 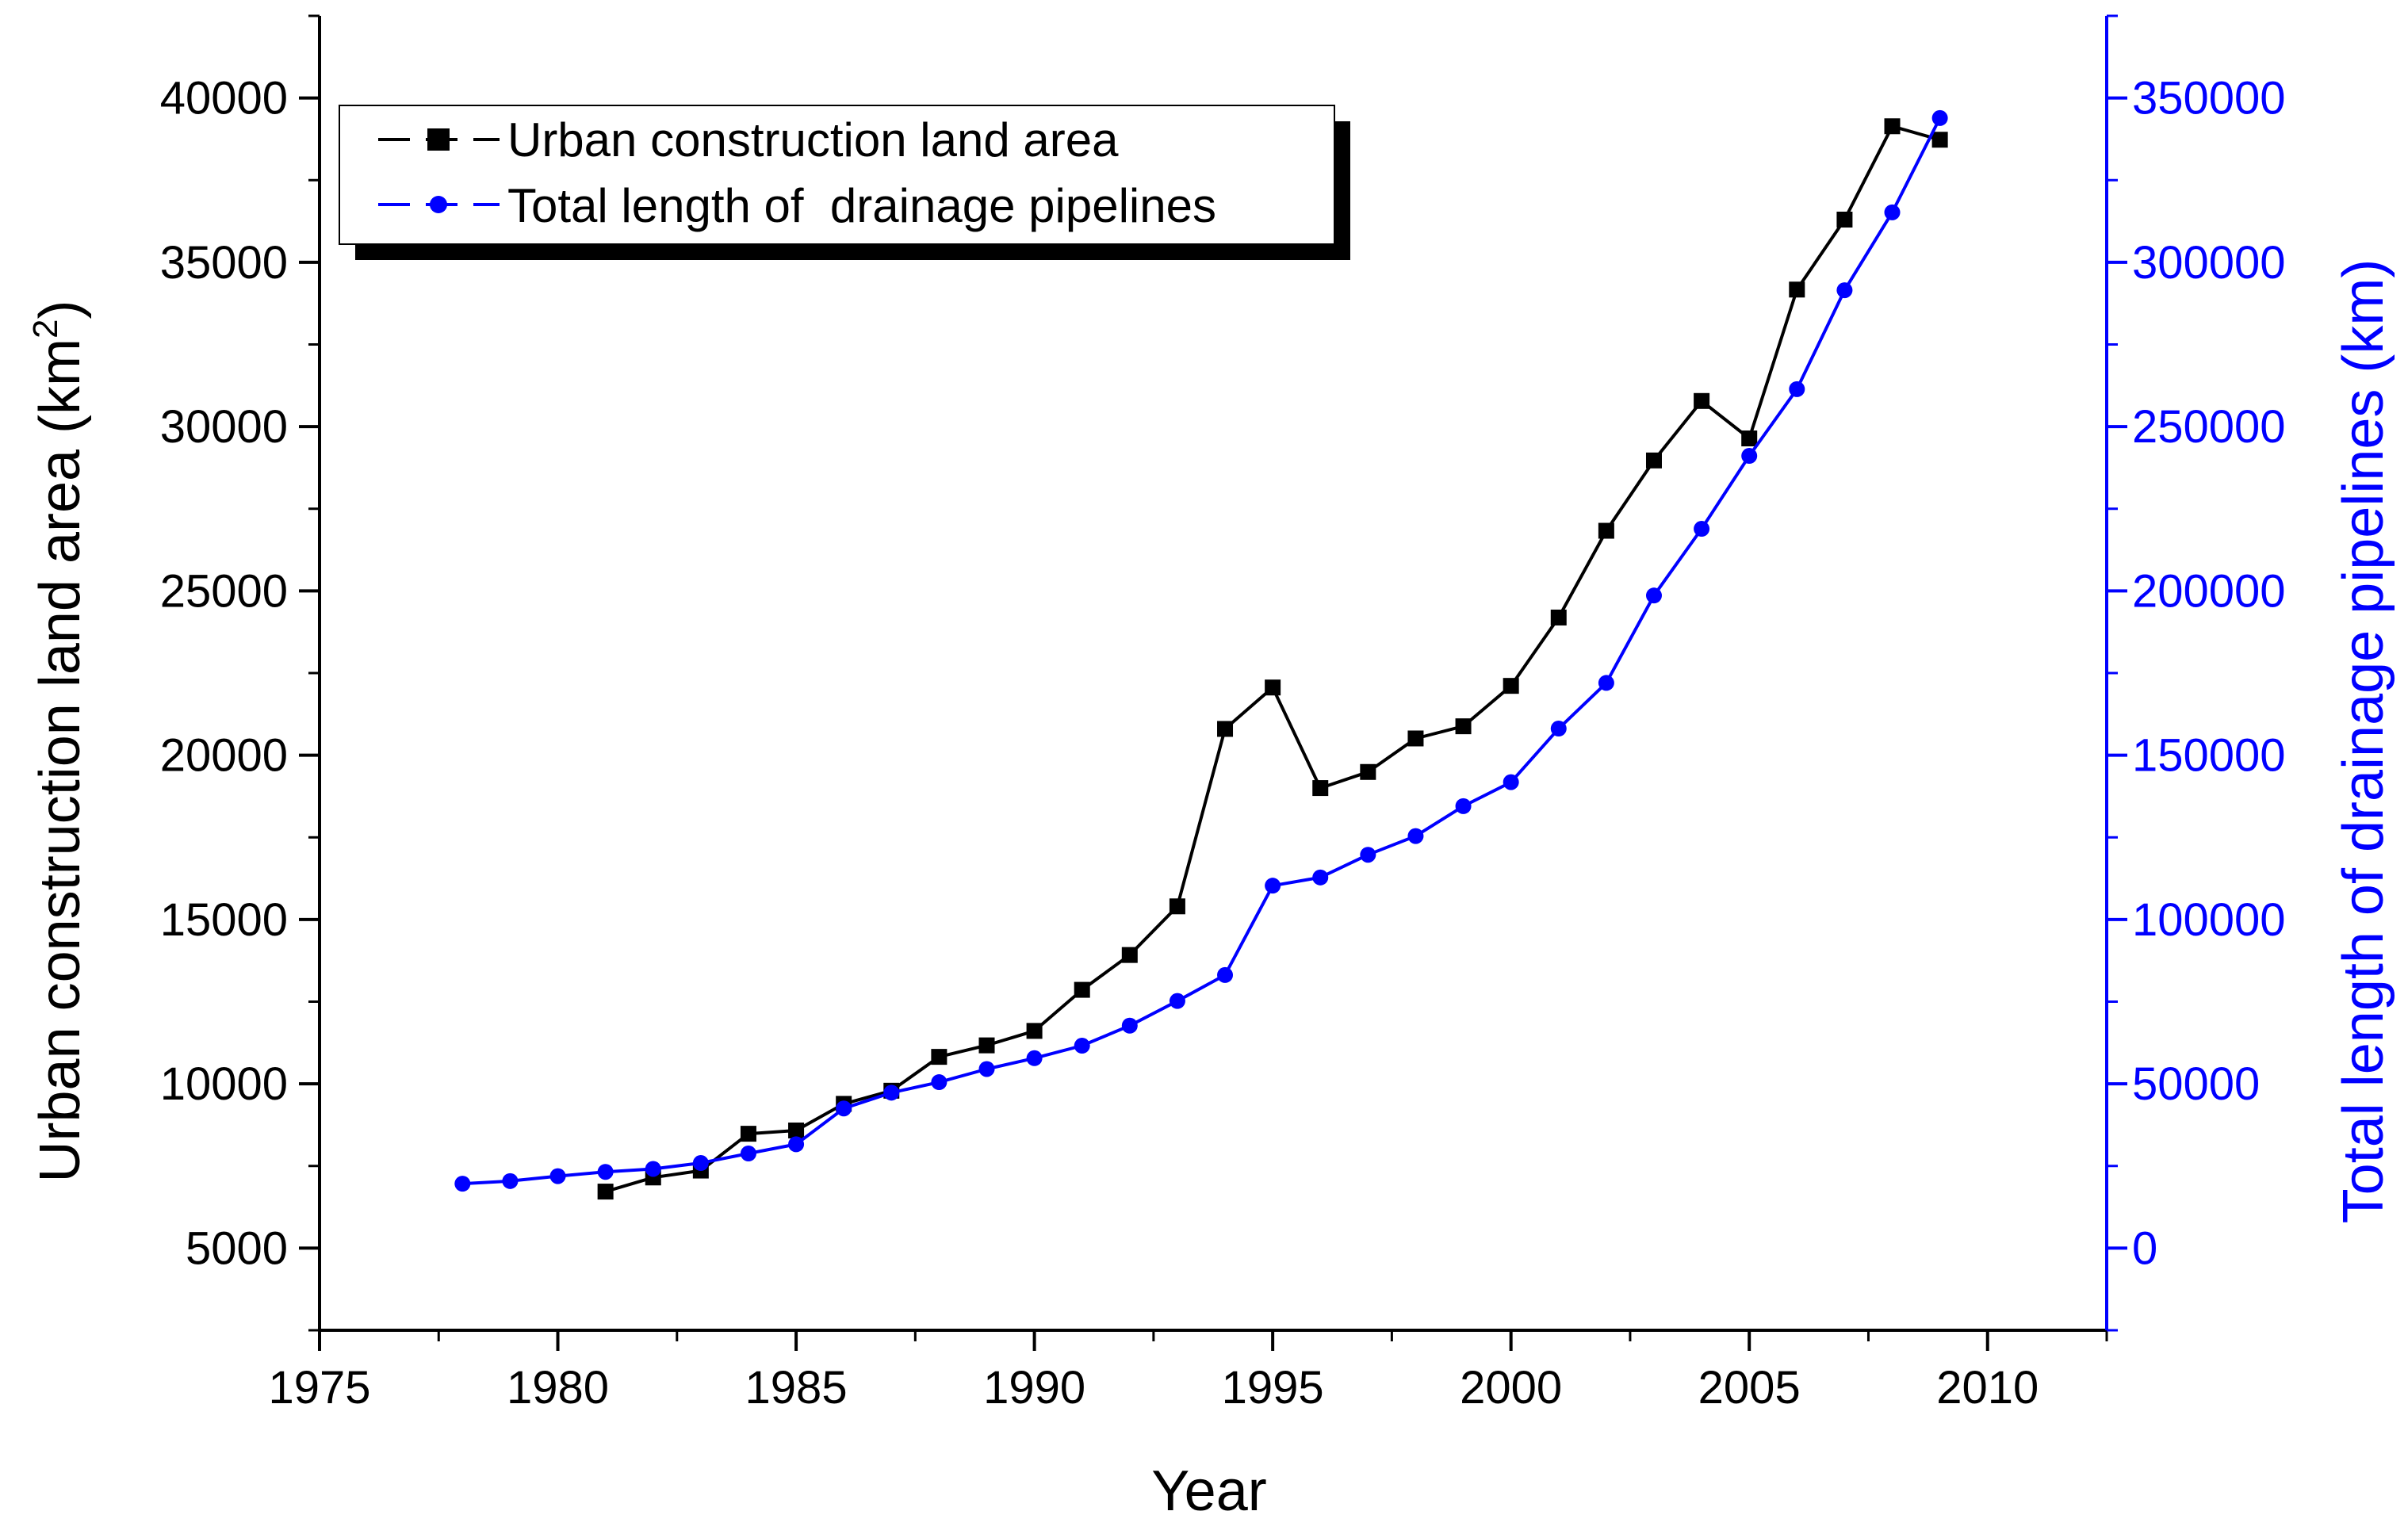 I want to click on y-right-tick-label: 0, so click(x=2144, y=1248).